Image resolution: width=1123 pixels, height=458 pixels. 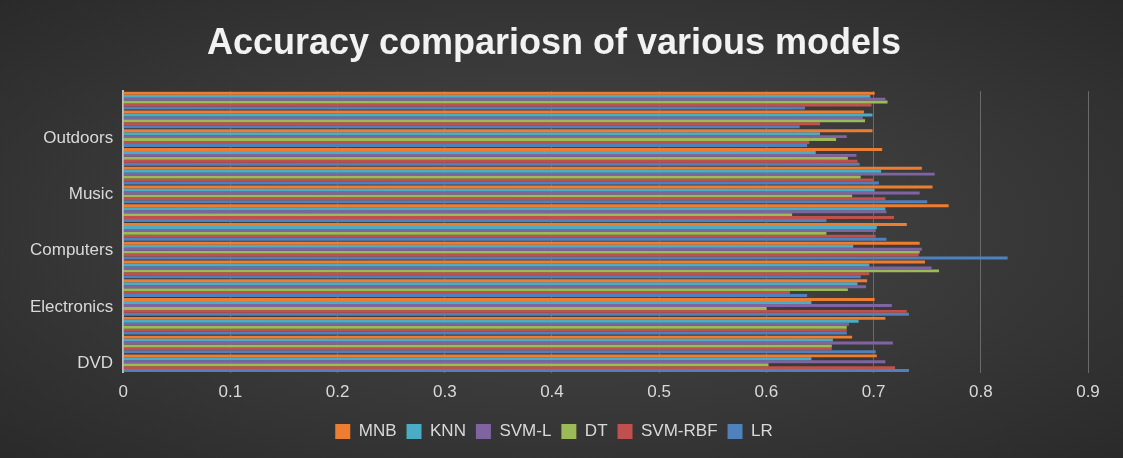 I want to click on chart-title: Accuracy compariosn of various models, so click(x=554, y=41).